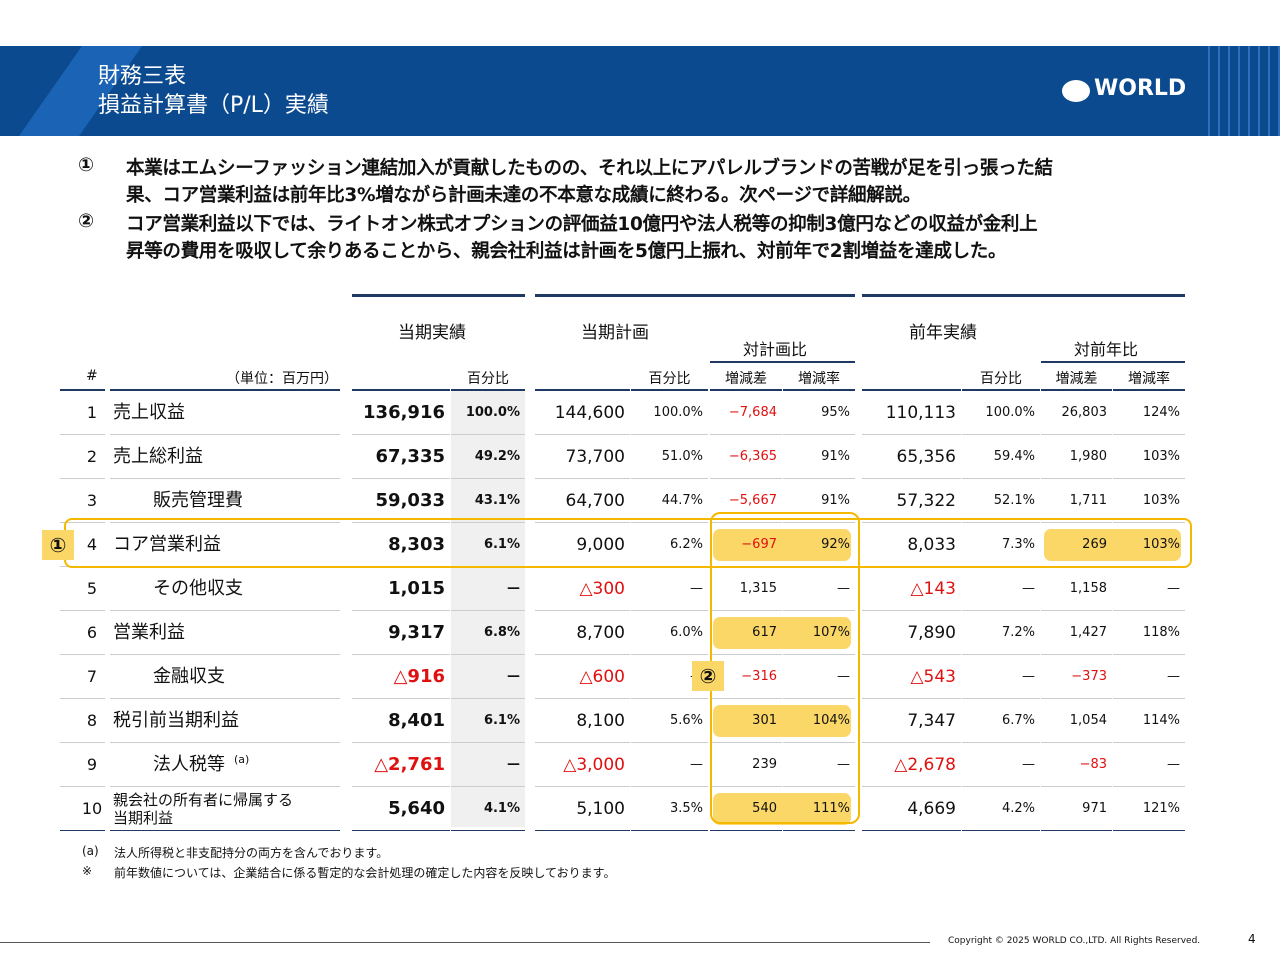  I want to click on cell: 5,100, so click(600, 809).